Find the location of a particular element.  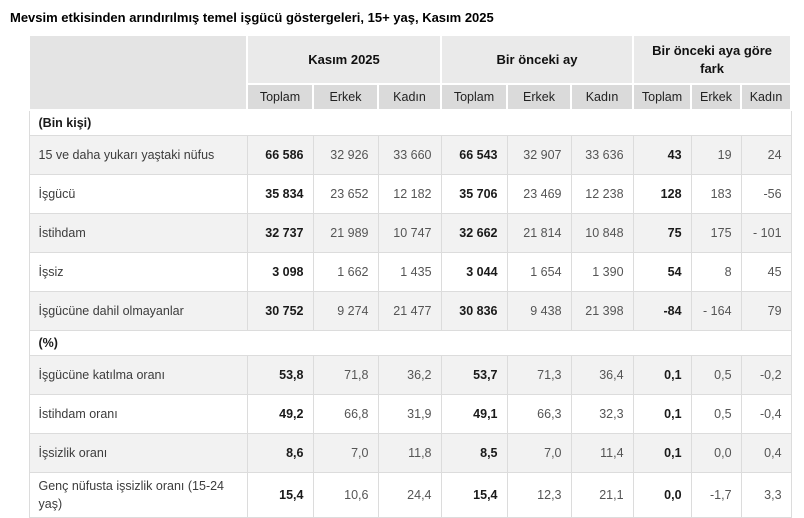

cell-value: 12 238 is located at coordinates (602, 194).